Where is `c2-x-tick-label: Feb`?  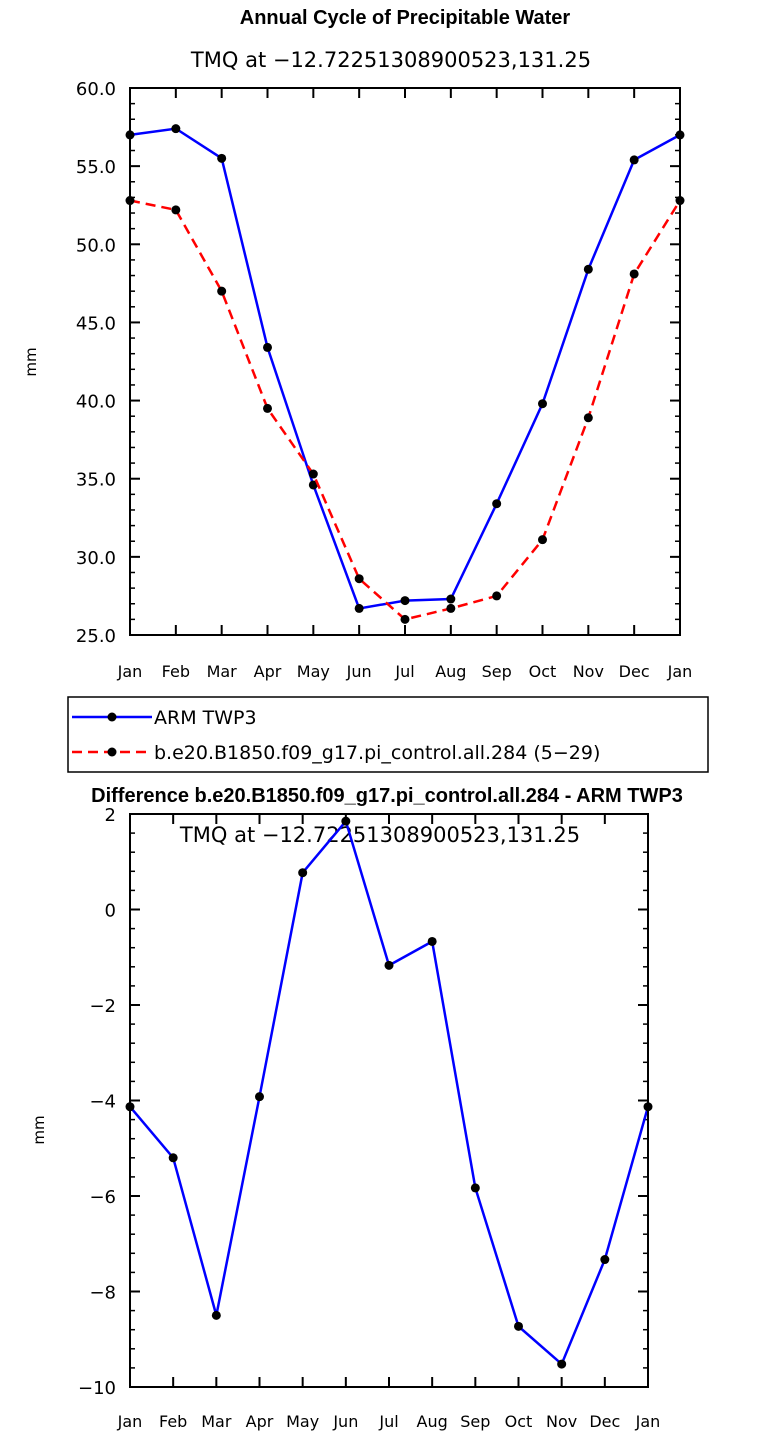 c2-x-tick-label: Feb is located at coordinates (173, 1421).